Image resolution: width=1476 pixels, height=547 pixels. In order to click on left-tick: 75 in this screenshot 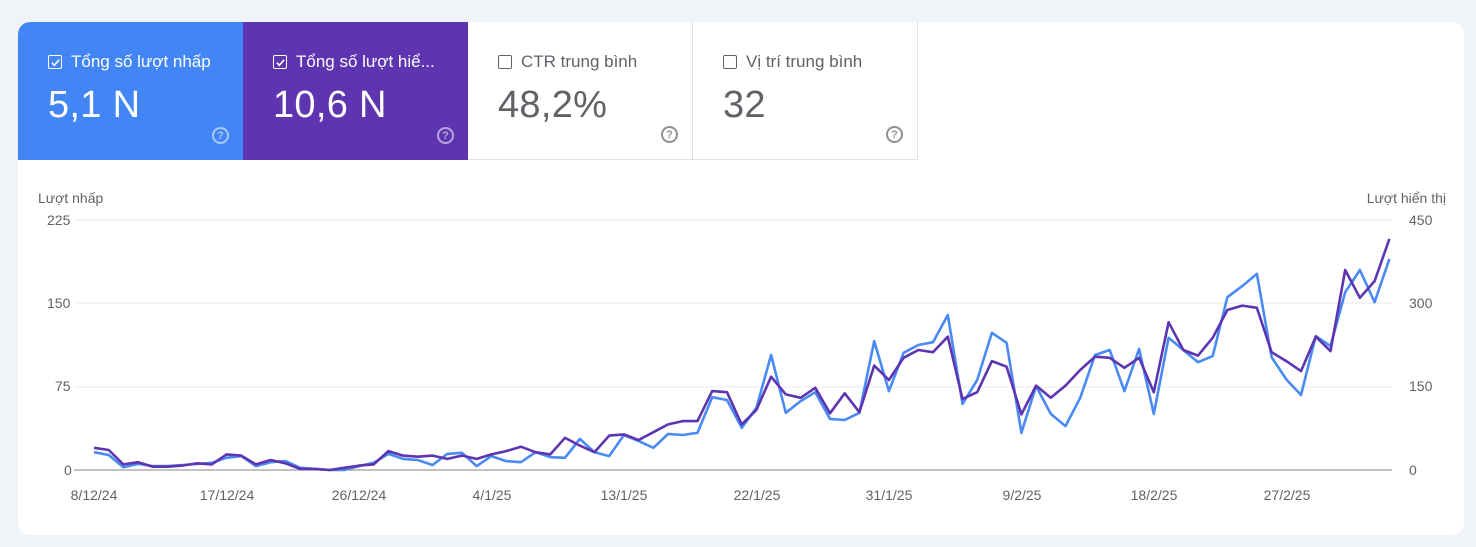, I will do `click(63, 386)`.